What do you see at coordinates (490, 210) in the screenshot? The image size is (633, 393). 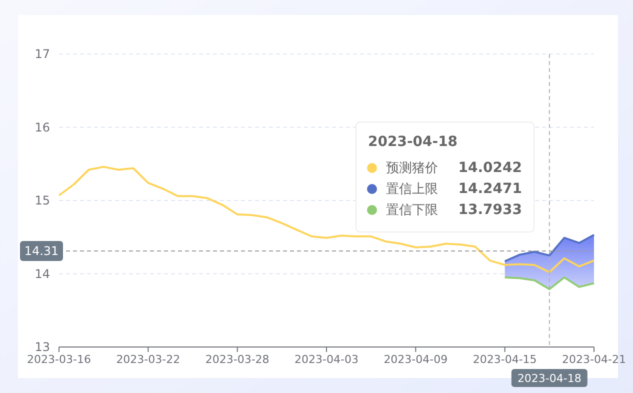 I see `annotation: 13.7933` at bounding box center [490, 210].